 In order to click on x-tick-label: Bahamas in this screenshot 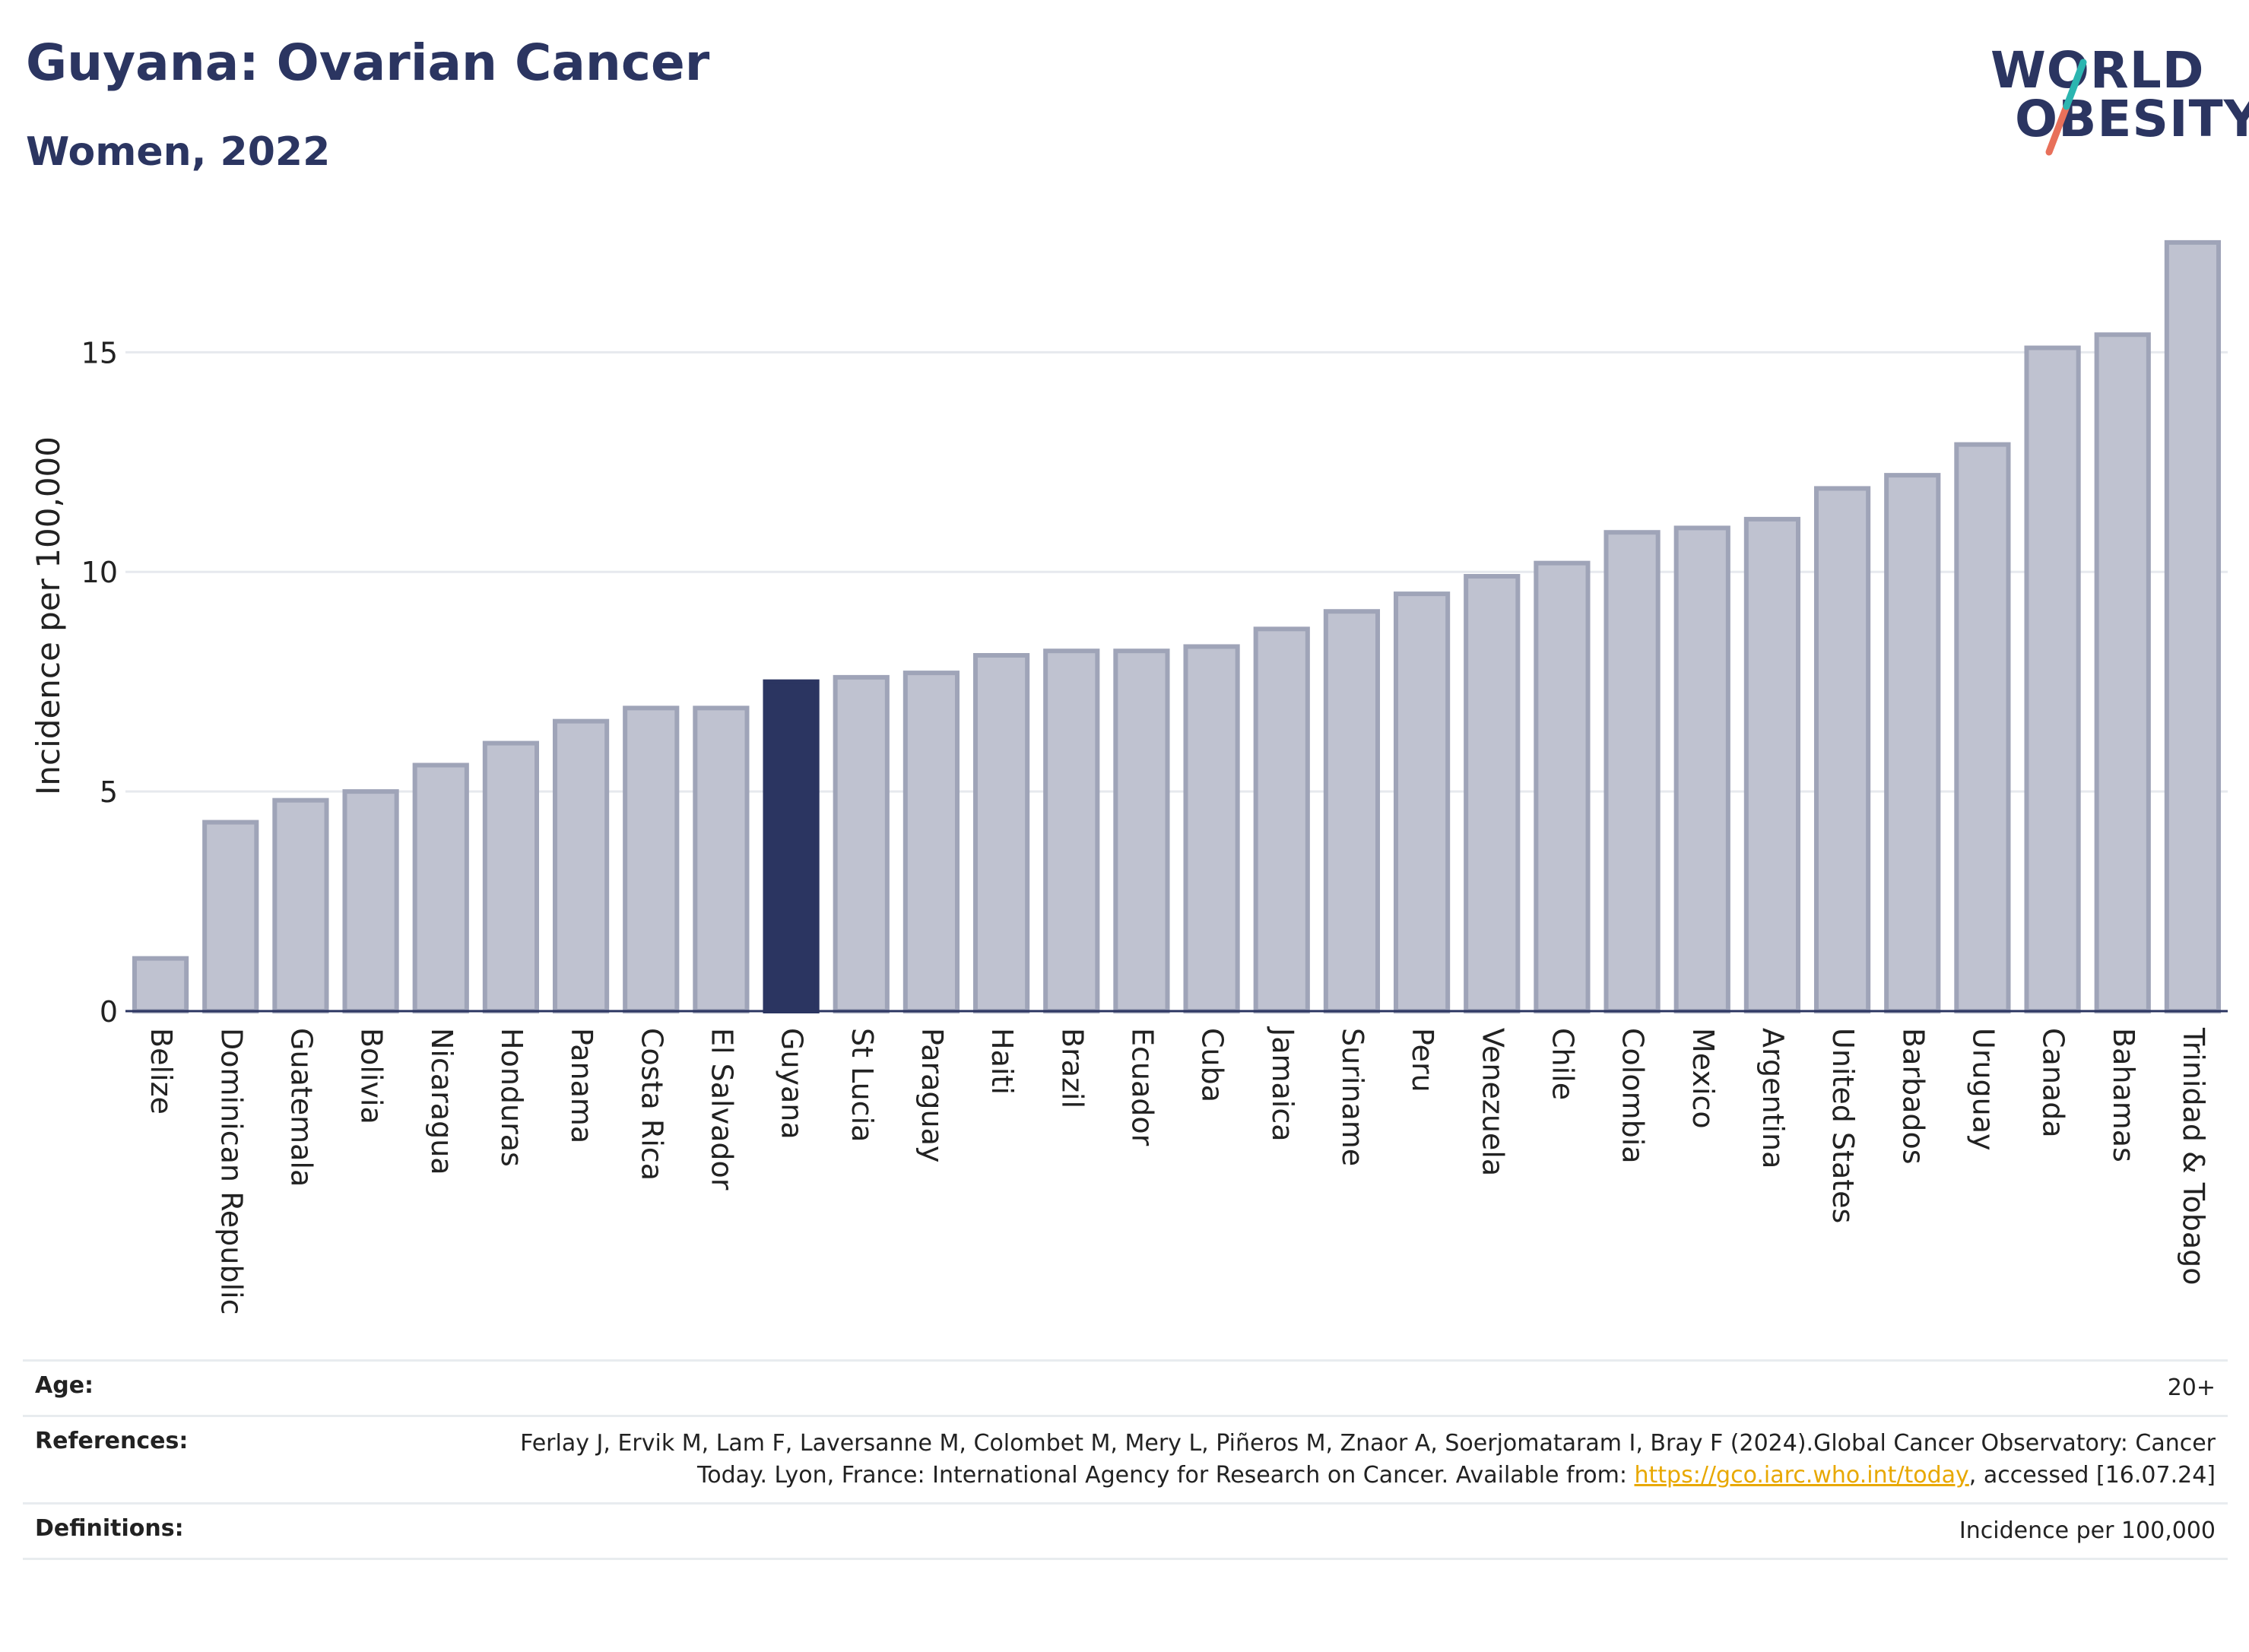, I will do `click(2123, 1095)`.